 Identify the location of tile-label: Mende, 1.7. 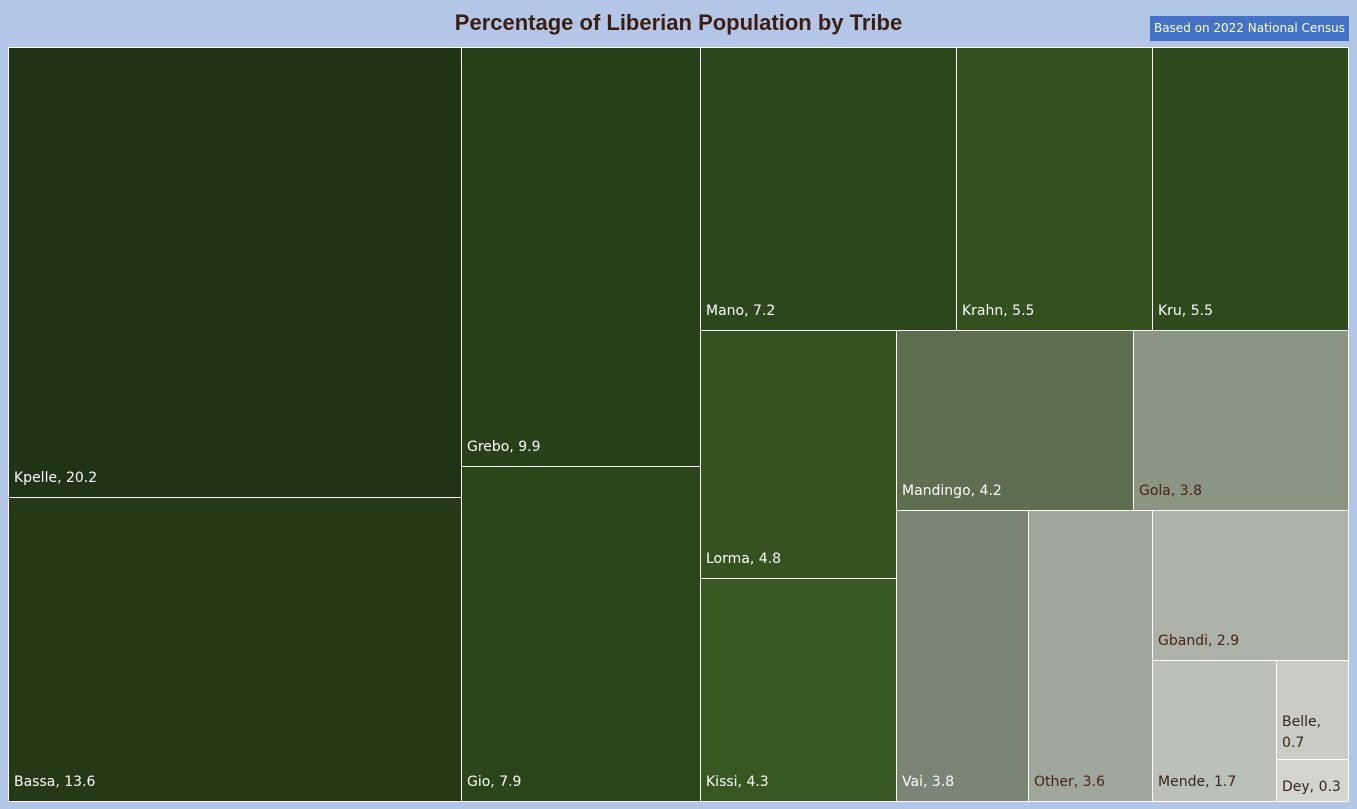
(1197, 782).